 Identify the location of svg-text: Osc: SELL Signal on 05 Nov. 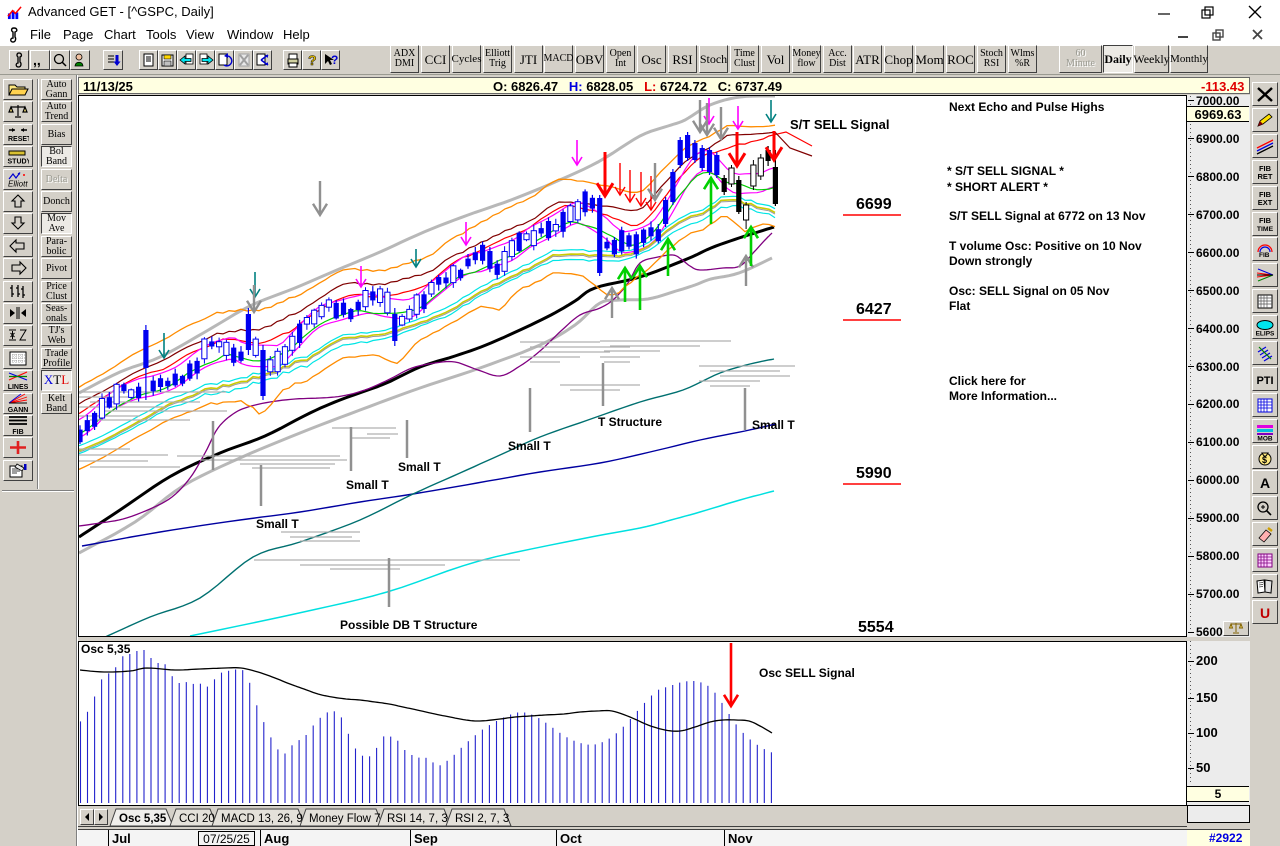
(1029, 291).